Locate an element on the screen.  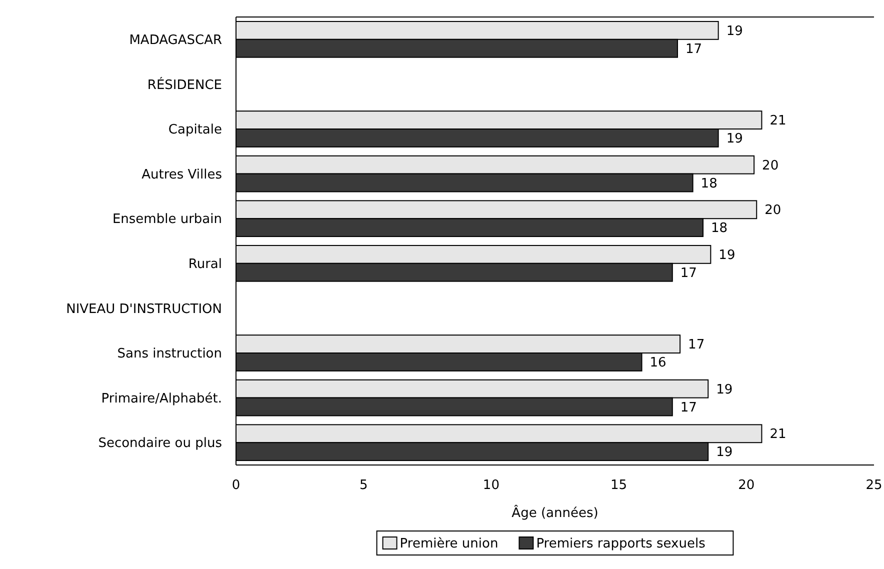
x-axis-title: Âge (années) is located at coordinates (555, 512).